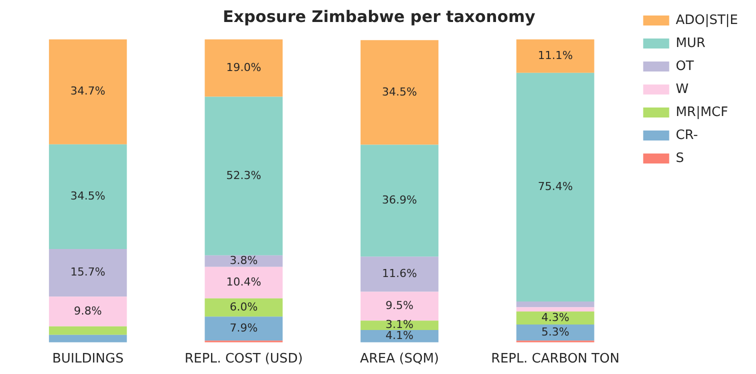  I want to click on data-label: 6.0%, so click(244, 307).